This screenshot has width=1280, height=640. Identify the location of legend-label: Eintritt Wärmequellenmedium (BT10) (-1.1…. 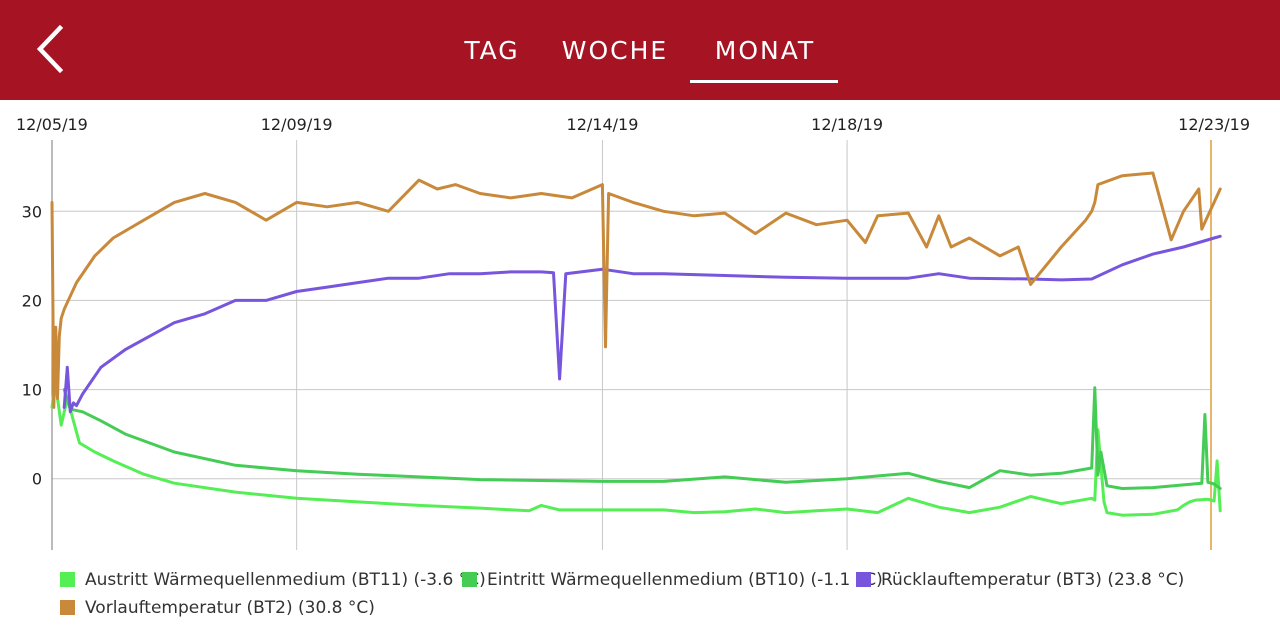
(685, 580).